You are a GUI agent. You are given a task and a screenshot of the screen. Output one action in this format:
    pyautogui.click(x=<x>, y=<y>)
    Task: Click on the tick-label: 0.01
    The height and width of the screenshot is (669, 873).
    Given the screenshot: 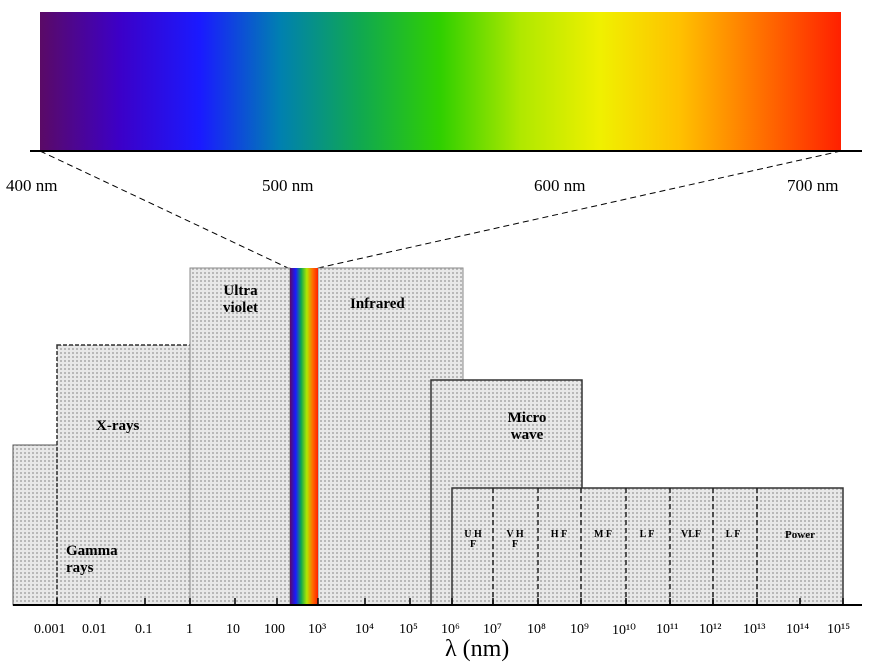 What is the action you would take?
    pyautogui.click(x=94, y=629)
    